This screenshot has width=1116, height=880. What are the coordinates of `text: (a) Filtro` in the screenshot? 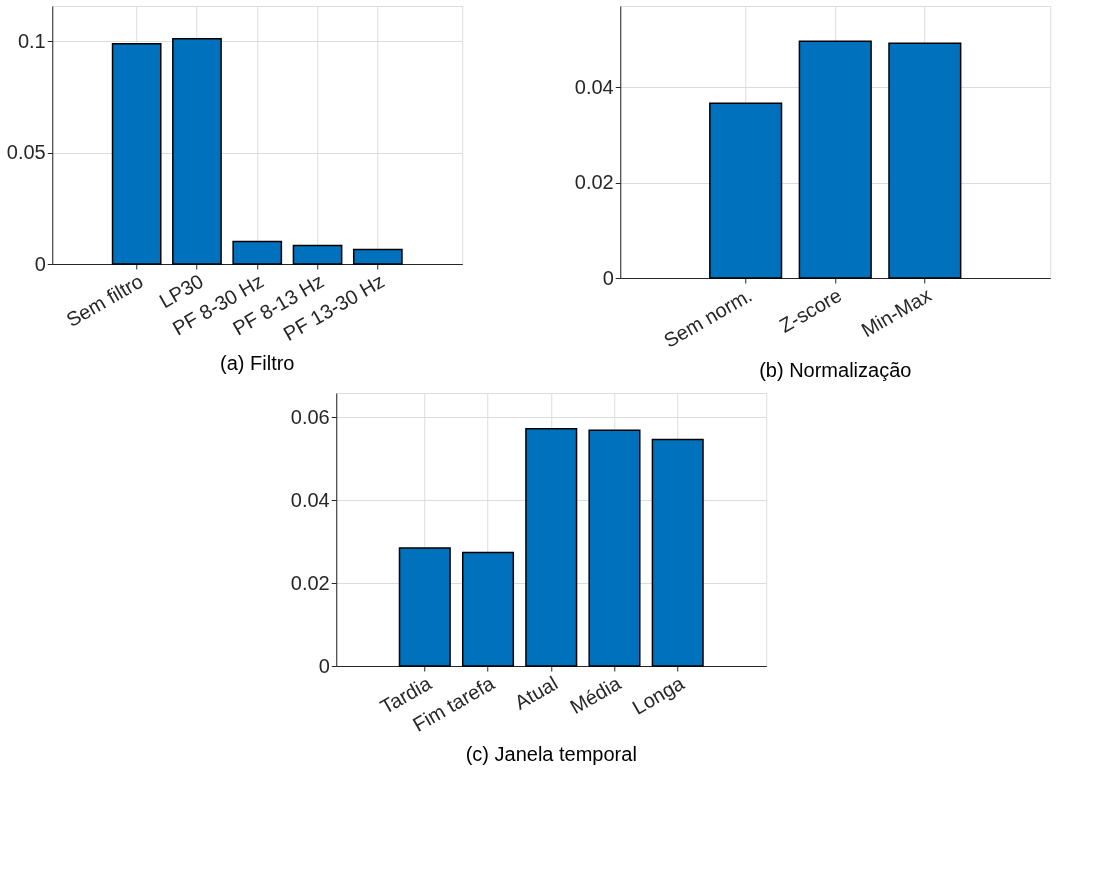 It's located at (257, 363).